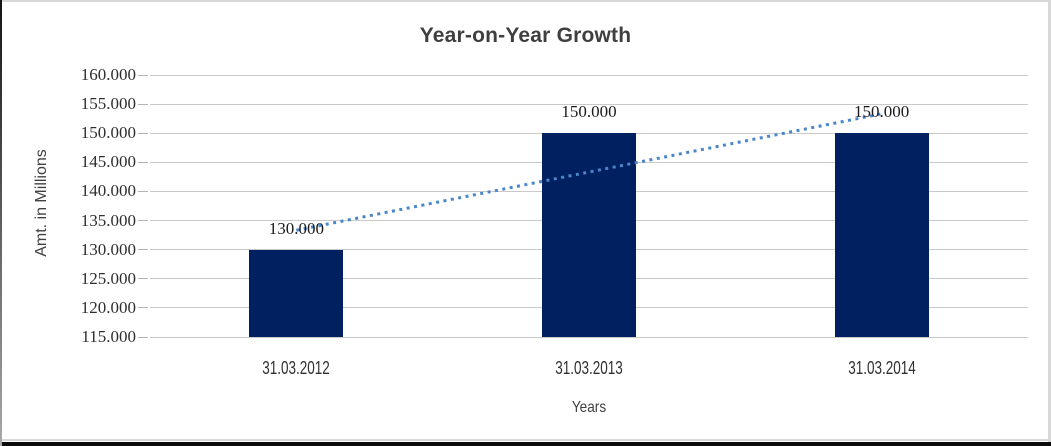 This screenshot has height=446, width=1051. Describe the element at coordinates (1, 223) in the screenshot. I see `frame-border-left` at that location.